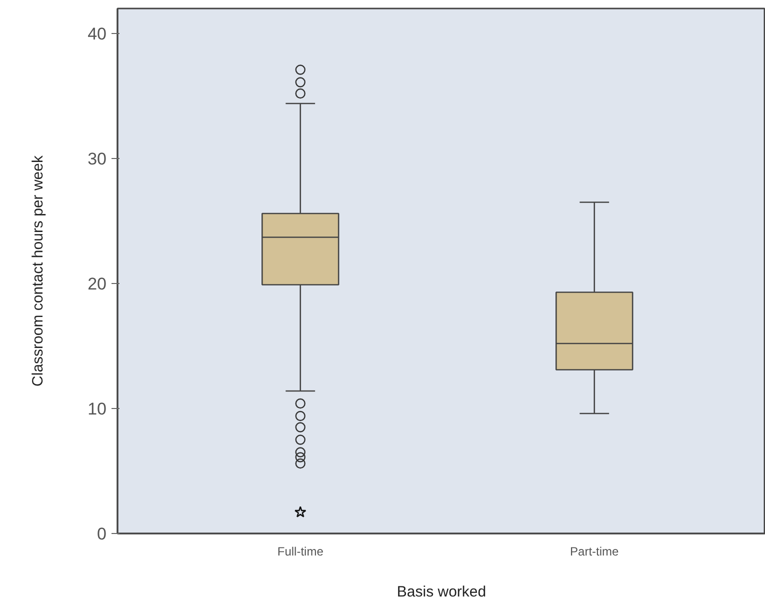  What do you see at coordinates (441, 592) in the screenshot?
I see `x-axis-title: Basis worked` at bounding box center [441, 592].